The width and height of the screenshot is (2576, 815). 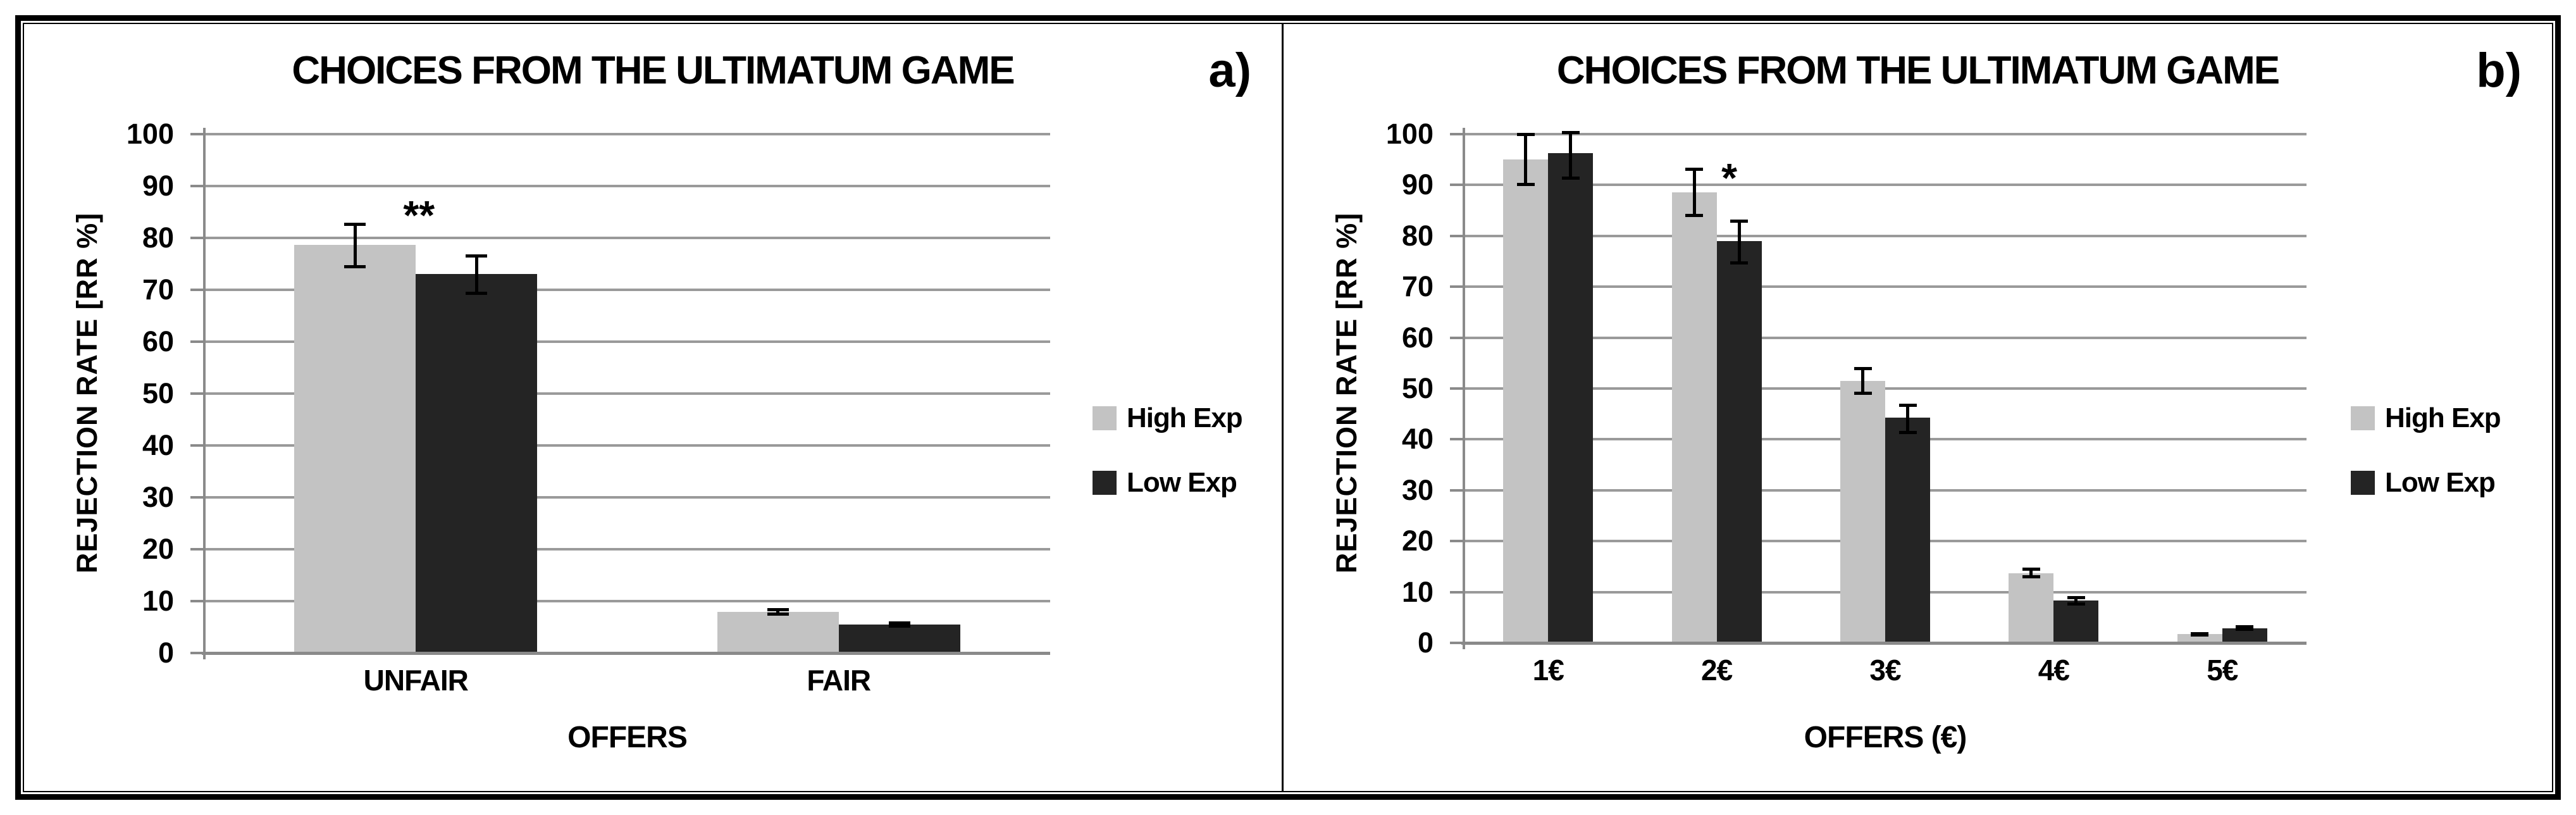 I want to click on y-tick-label-40: 40, so click(x=158, y=445).